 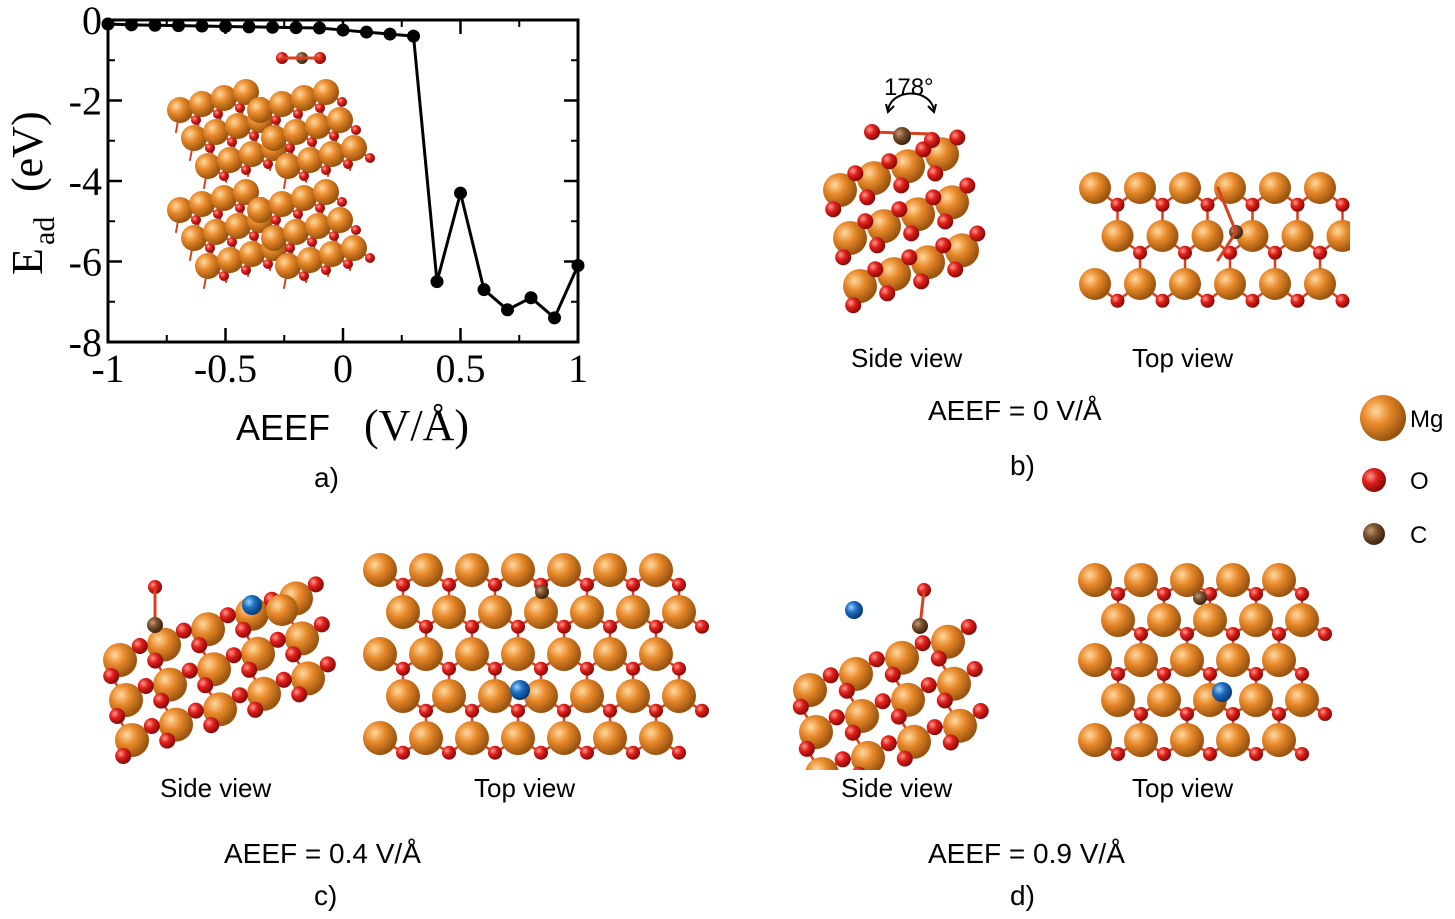 I want to click on panel-label-b: b), so click(x=1022, y=465).